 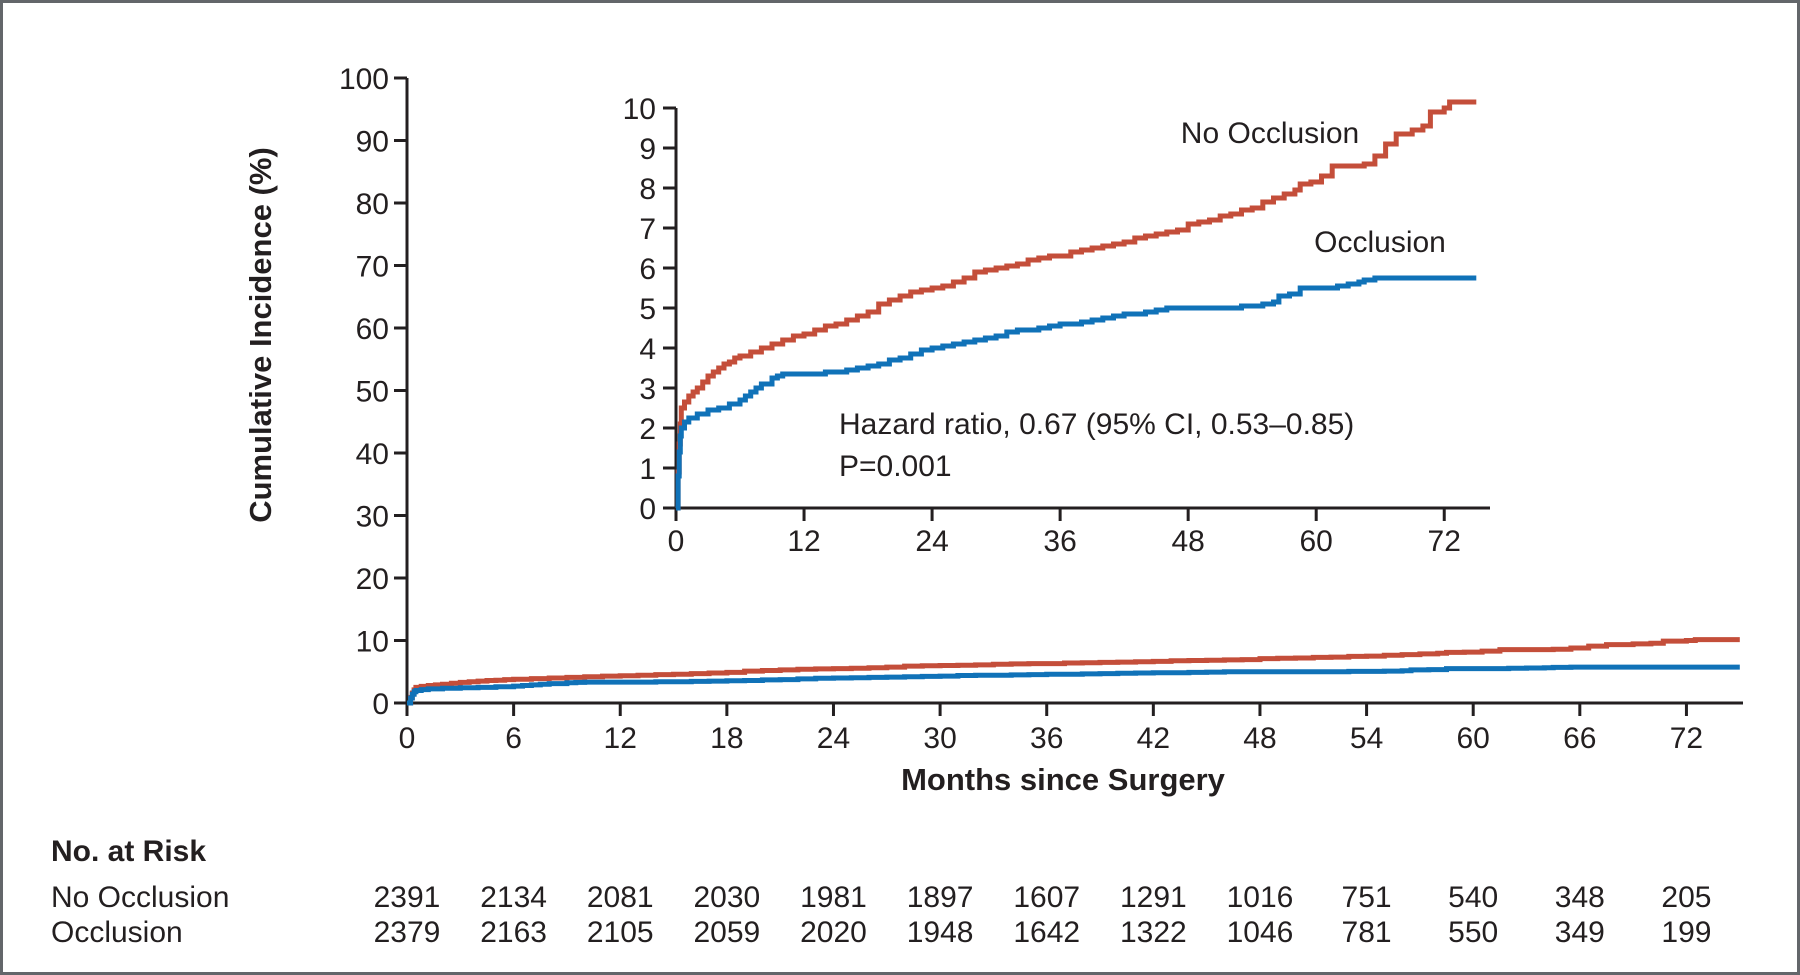 I want to click on risk-row-label-occlusion: Occlusion, so click(x=117, y=932).